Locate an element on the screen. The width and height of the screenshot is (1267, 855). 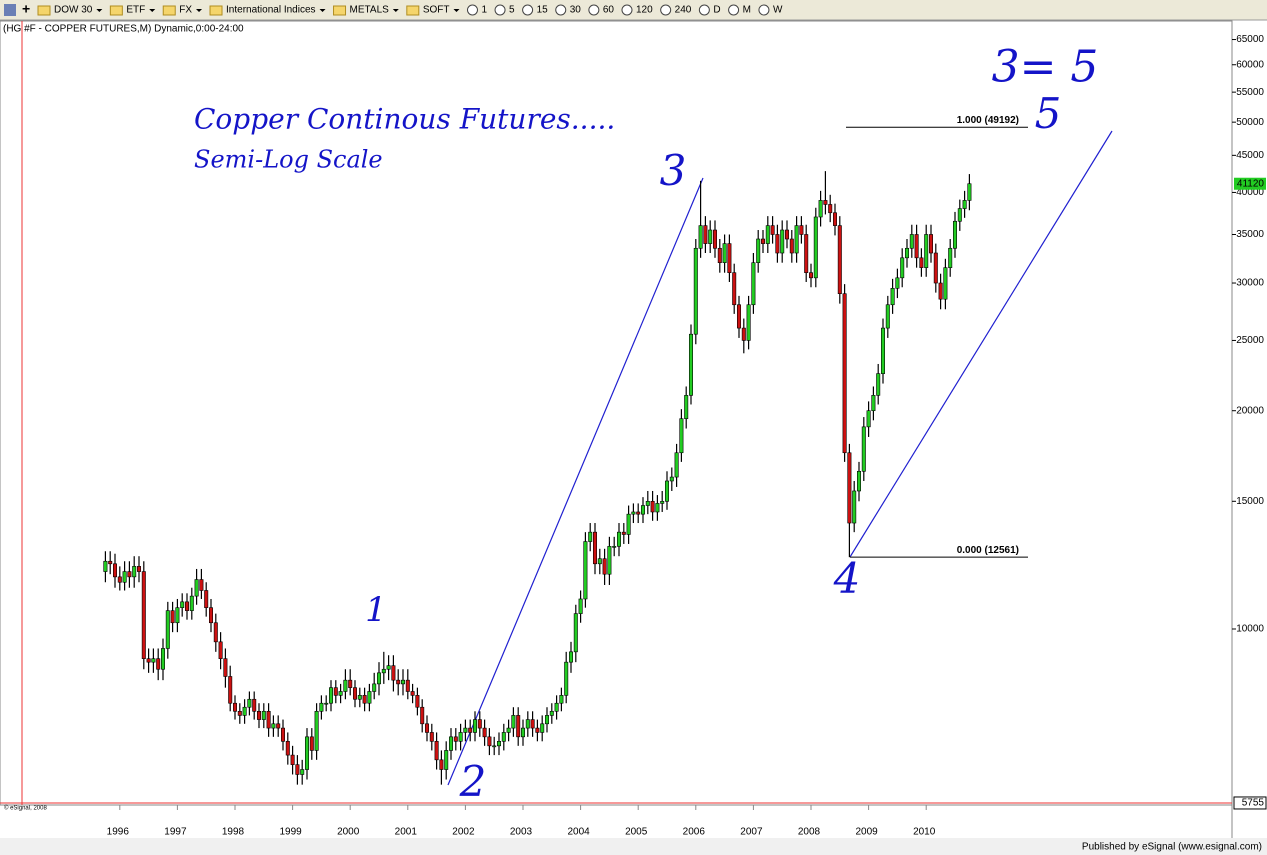
trendline is located at coordinates (575, 481).